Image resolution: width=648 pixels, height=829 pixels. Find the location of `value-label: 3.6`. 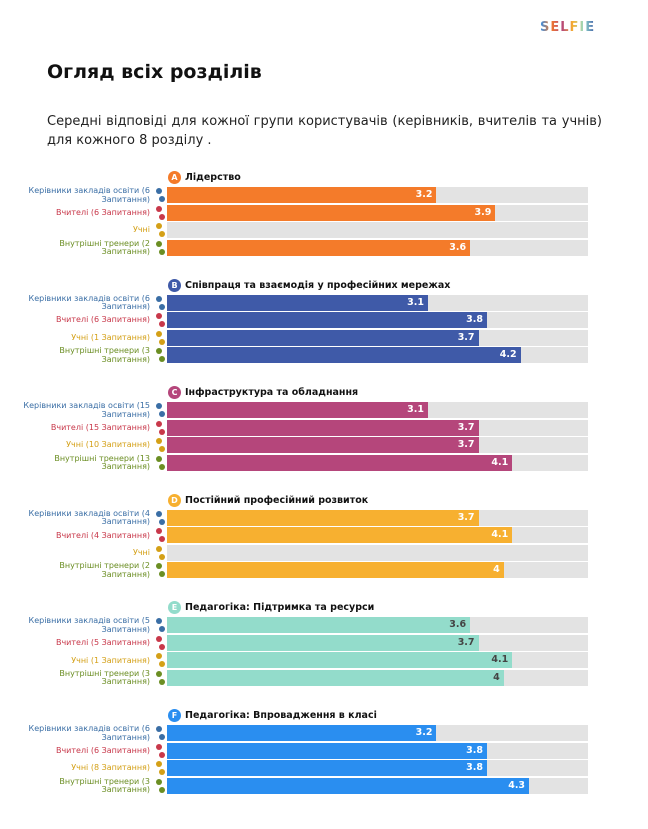

value-label: 3.6 is located at coordinates (458, 247).